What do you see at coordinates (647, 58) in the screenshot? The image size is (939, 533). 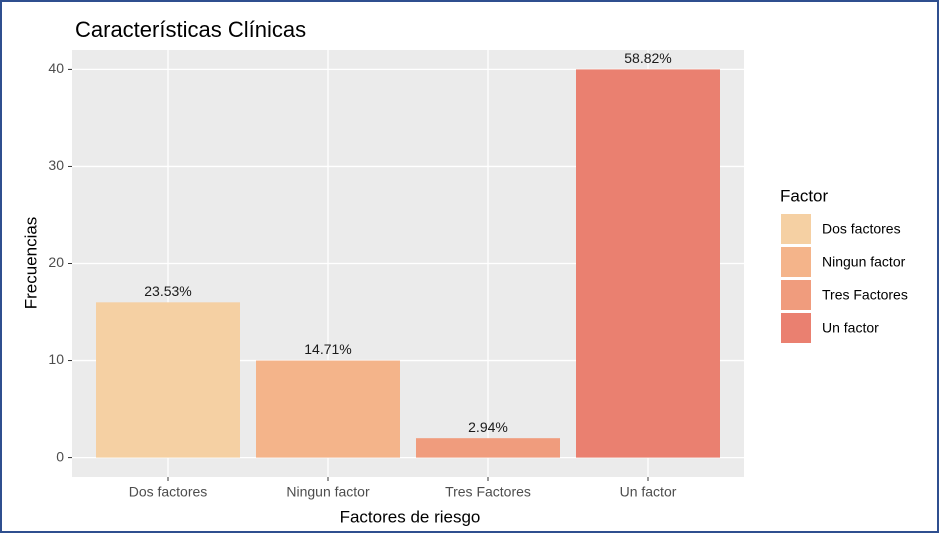 I see `bar-annotation: 58.82%` at bounding box center [647, 58].